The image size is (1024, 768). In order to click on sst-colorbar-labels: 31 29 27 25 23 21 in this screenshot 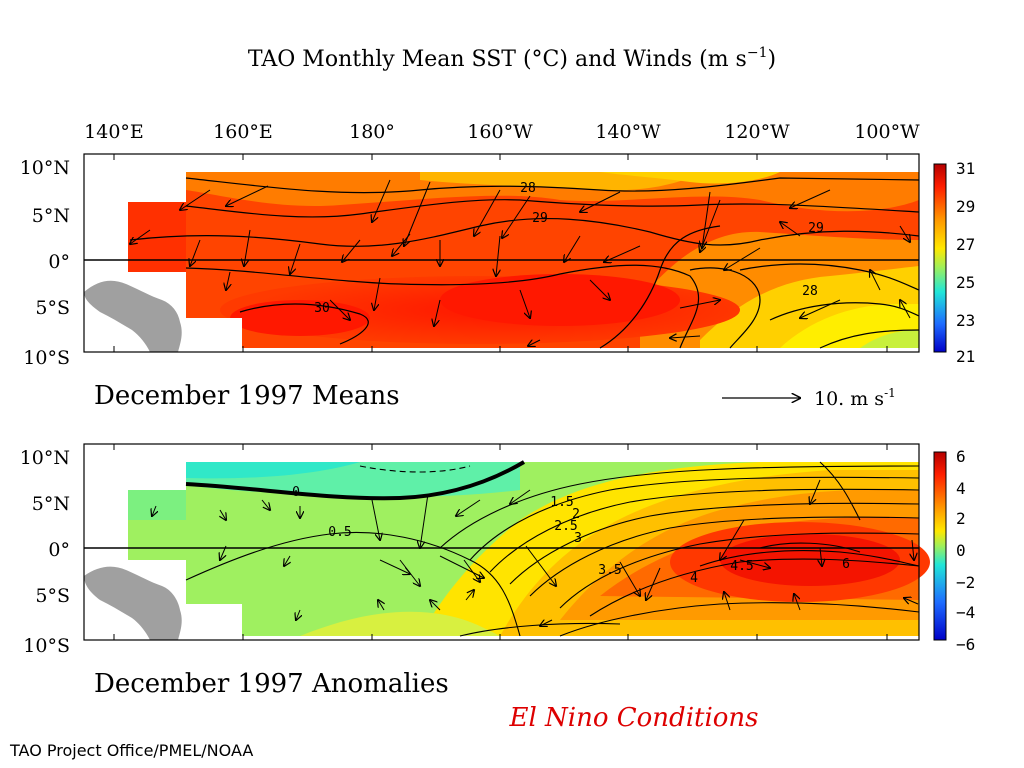, I will do `click(965, 262)`.